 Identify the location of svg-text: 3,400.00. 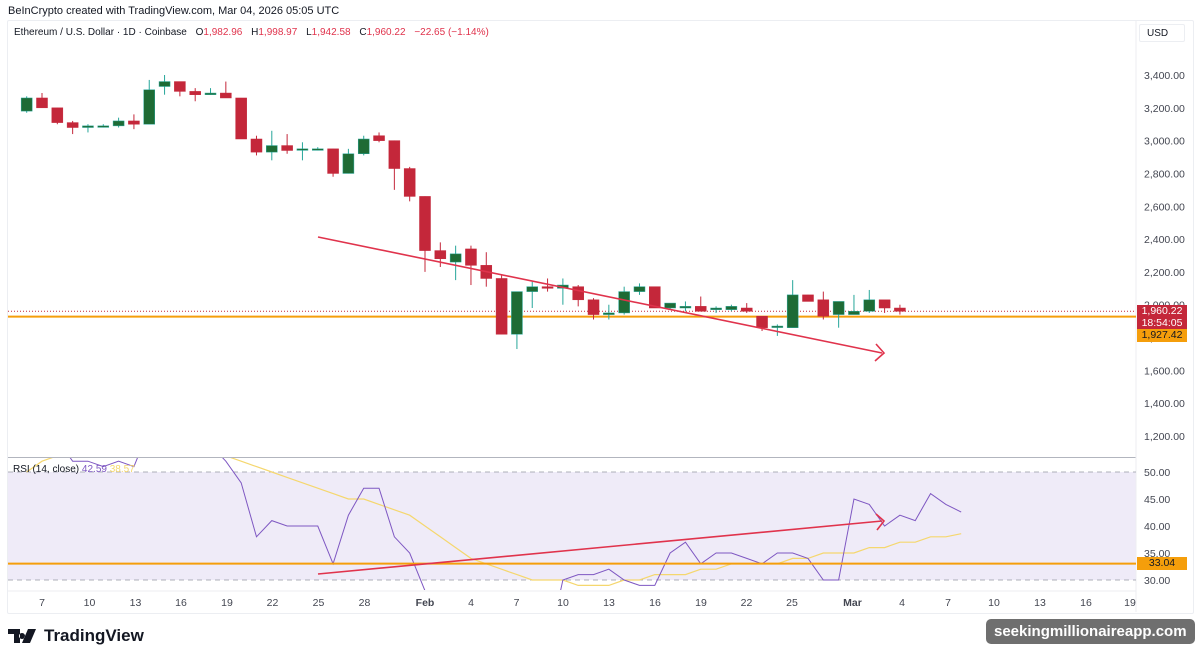
(1164, 76).